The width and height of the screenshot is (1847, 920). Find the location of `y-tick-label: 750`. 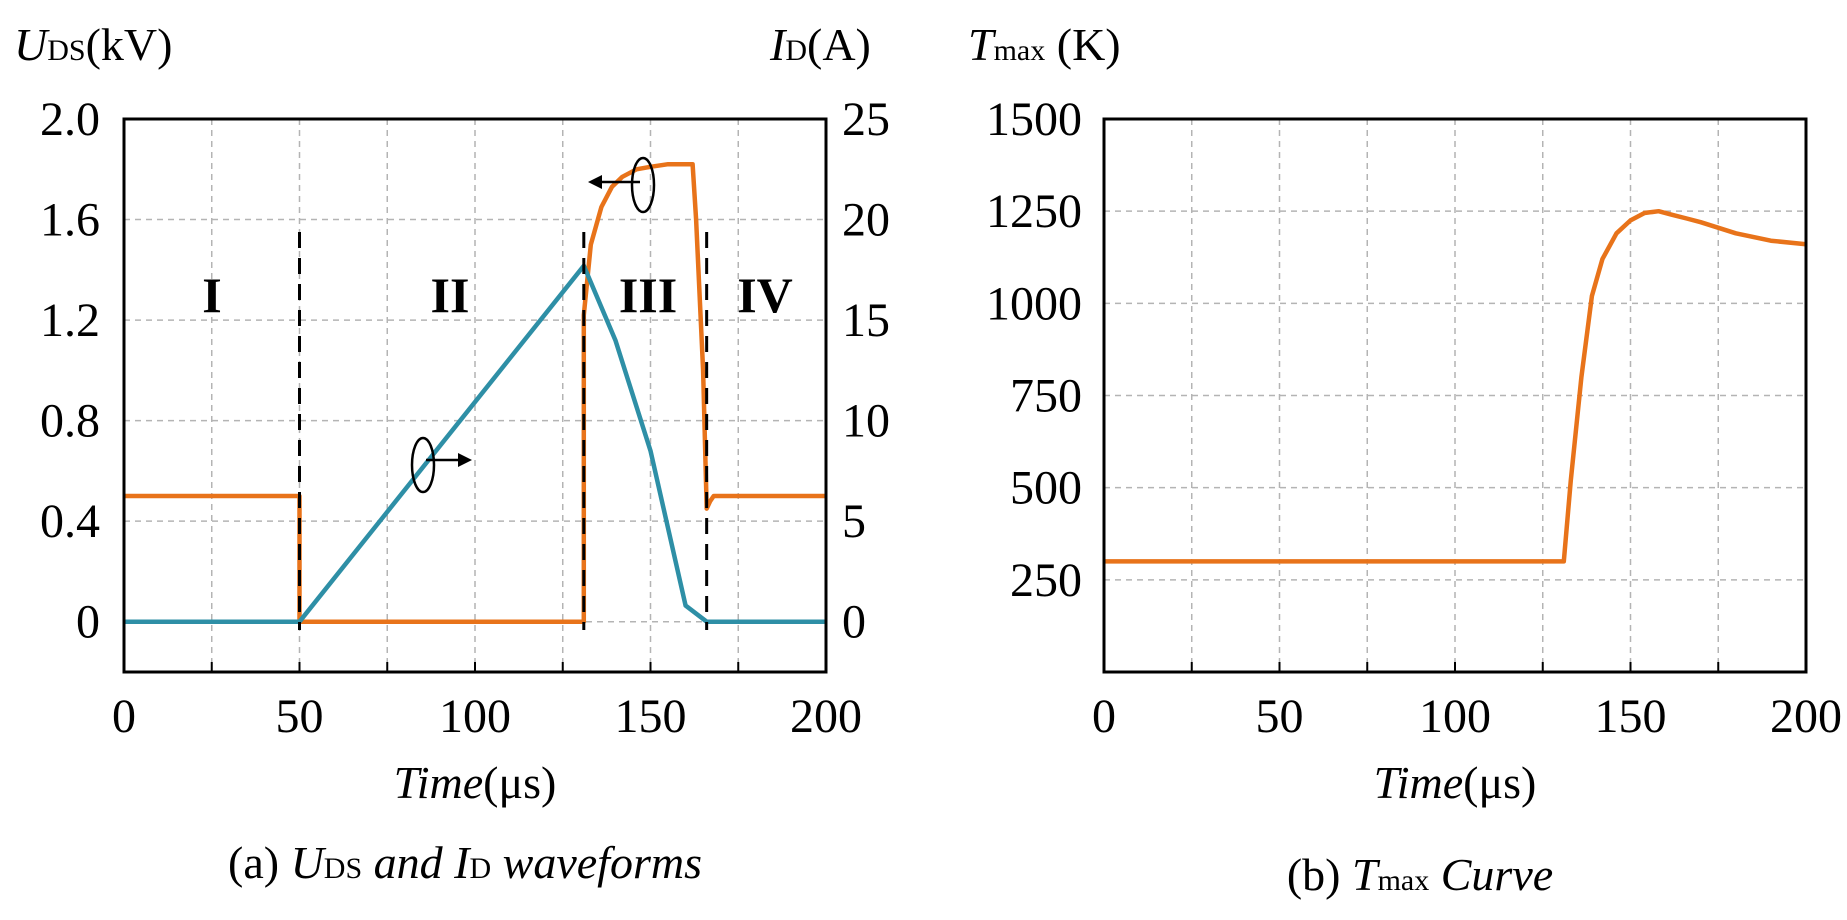

y-tick-label: 750 is located at coordinates (1046, 396).